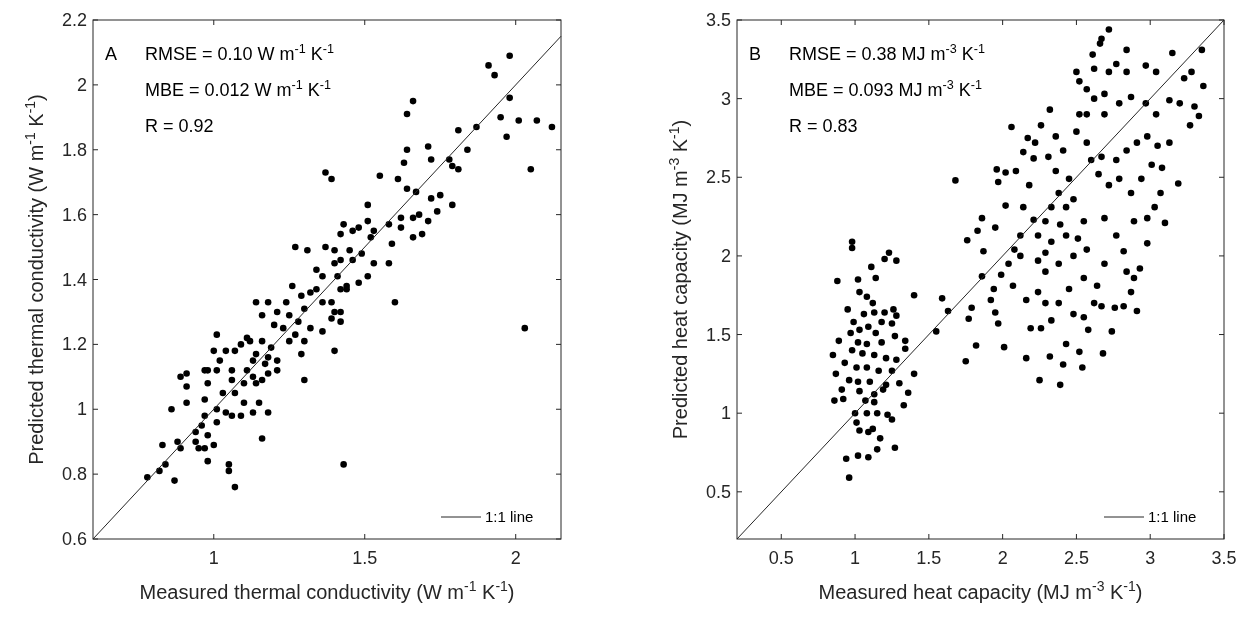 This screenshot has width=1251, height=619. Describe the element at coordinates (1150, 558) in the screenshot. I see `x-tick-label: 3` at that location.